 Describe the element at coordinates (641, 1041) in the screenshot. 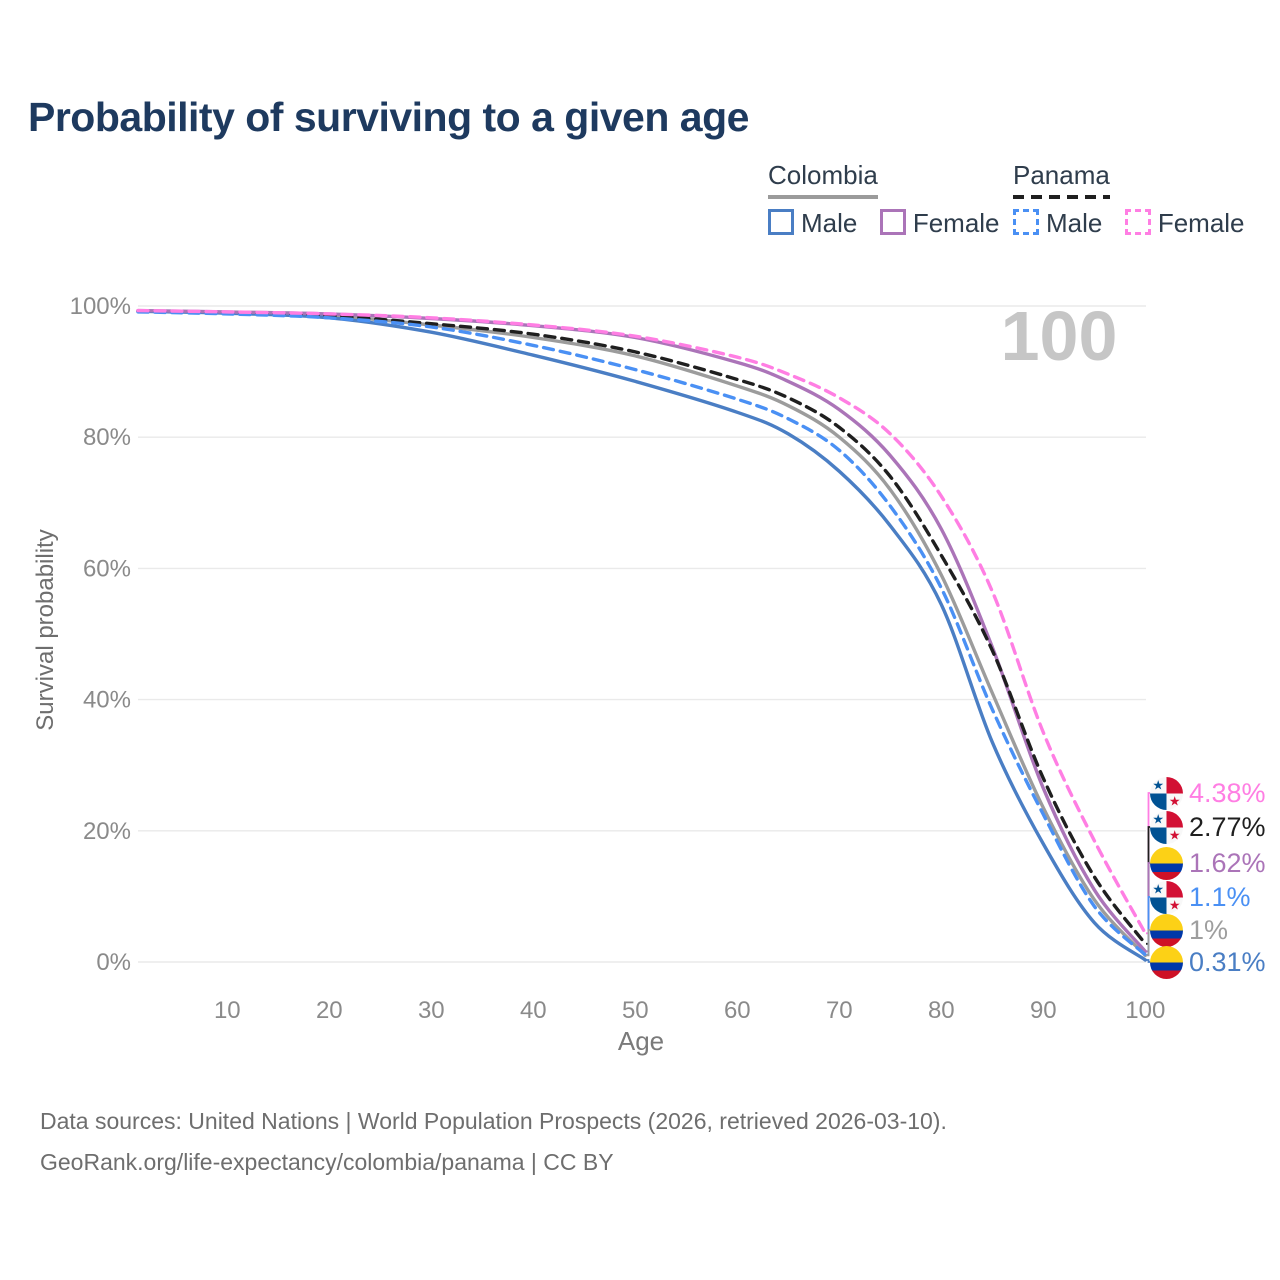

I see `x-axis-title: Age` at that location.